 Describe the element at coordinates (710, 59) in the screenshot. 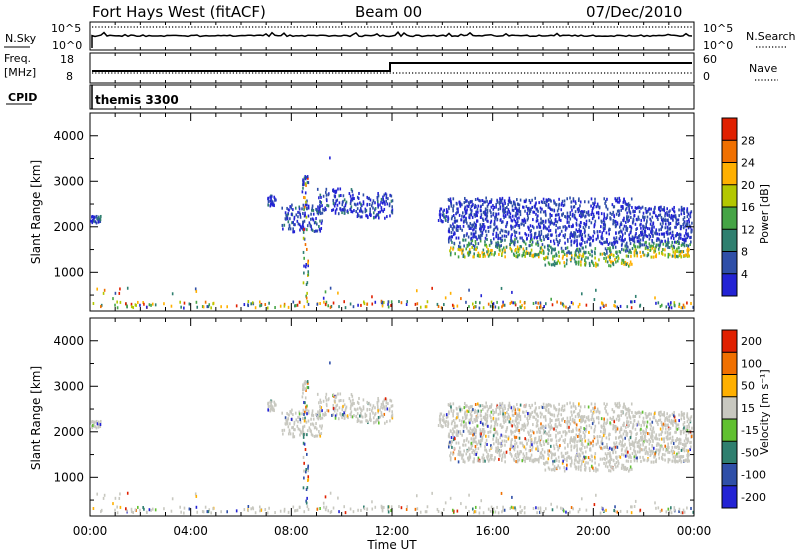

I see `nave-tick-top: 60` at that location.